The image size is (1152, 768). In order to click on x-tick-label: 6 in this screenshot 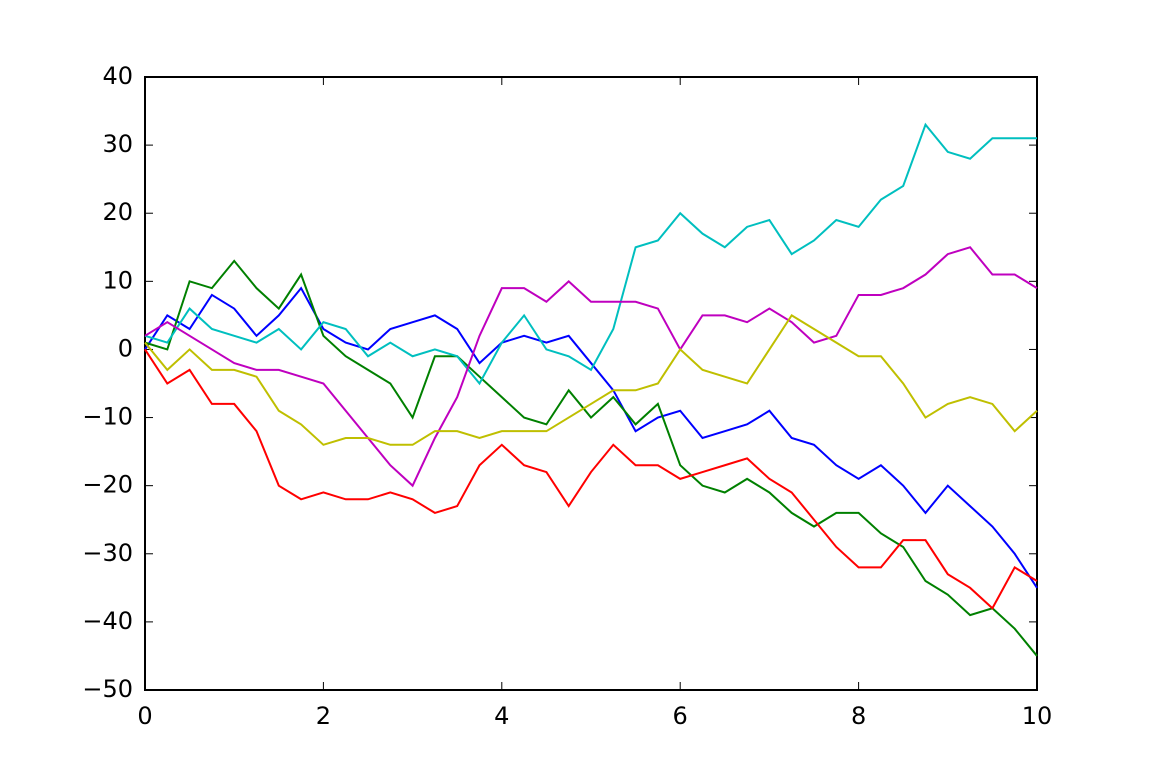, I will do `click(680, 716)`.